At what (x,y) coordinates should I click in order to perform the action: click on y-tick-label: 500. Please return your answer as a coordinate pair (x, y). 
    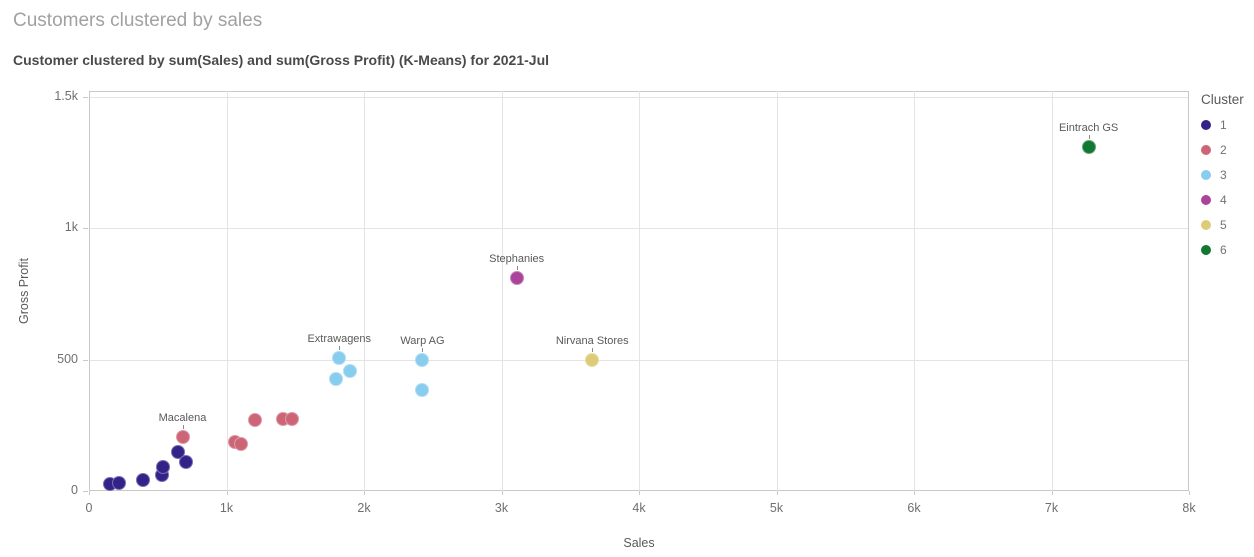
    Looking at the image, I should click on (67, 358).